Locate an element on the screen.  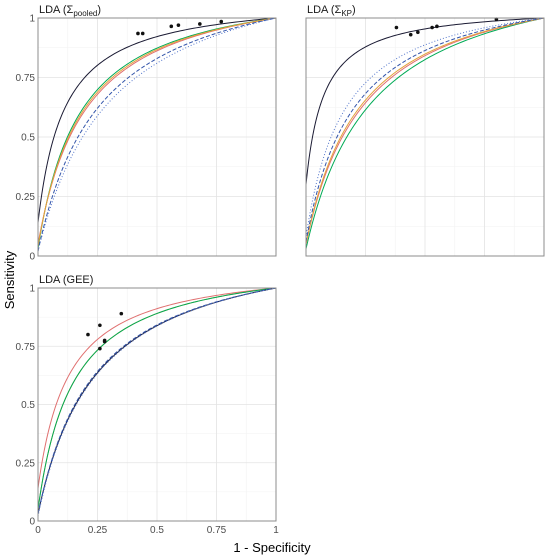
panel-title: LDA (GEE) is located at coordinates (66, 280).